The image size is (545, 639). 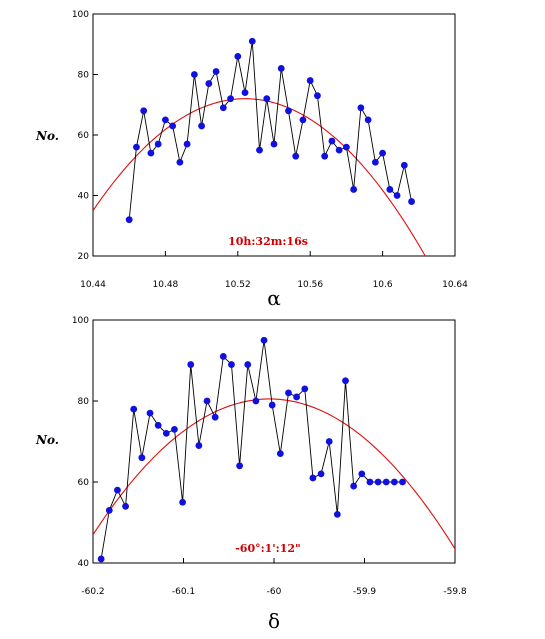 I want to click on x-tick-label: 10.48, so click(x=166, y=285).